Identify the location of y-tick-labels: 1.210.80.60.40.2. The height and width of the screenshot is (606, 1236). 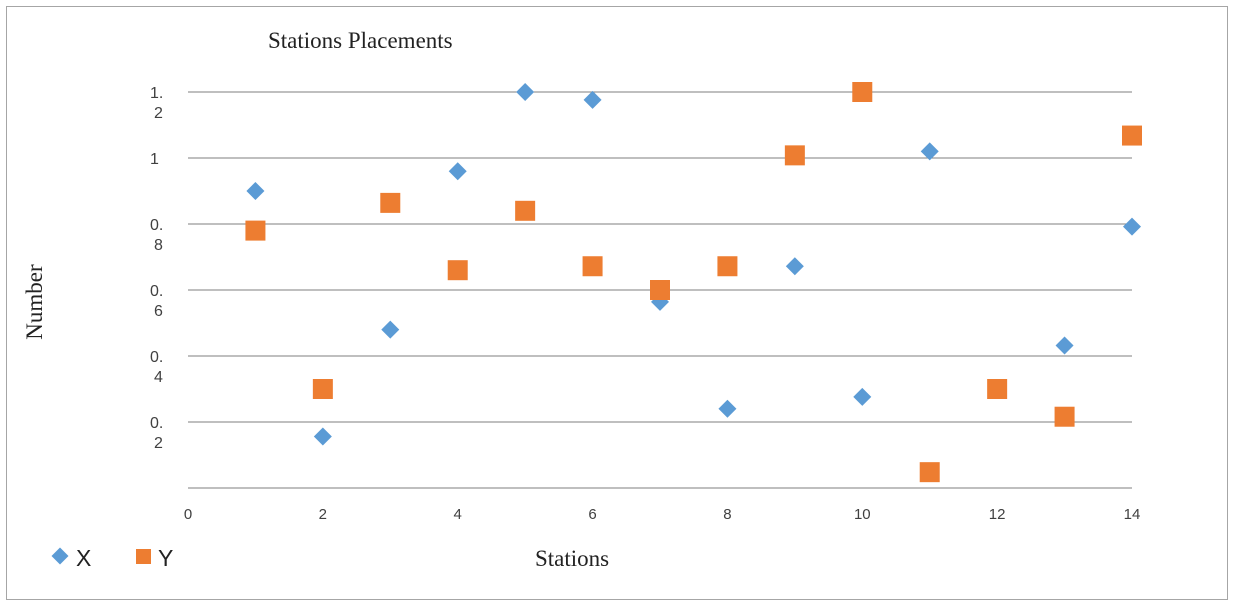
(156, 268).